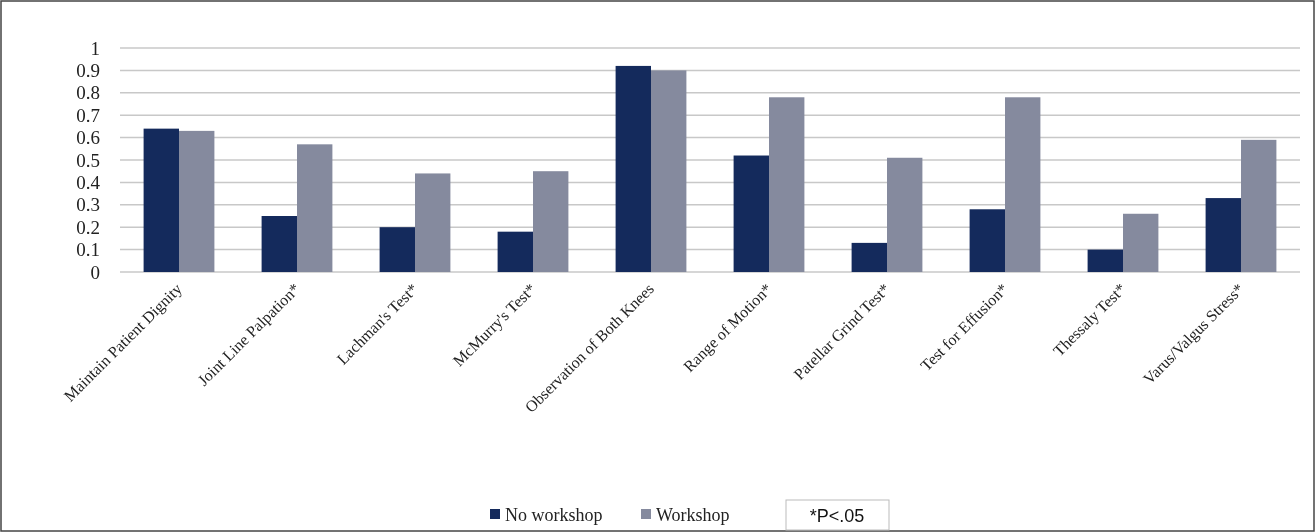 This screenshot has height=532, width=1315. Describe the element at coordinates (88, 115) in the screenshot. I see `y-tick-label: 0.7` at that location.